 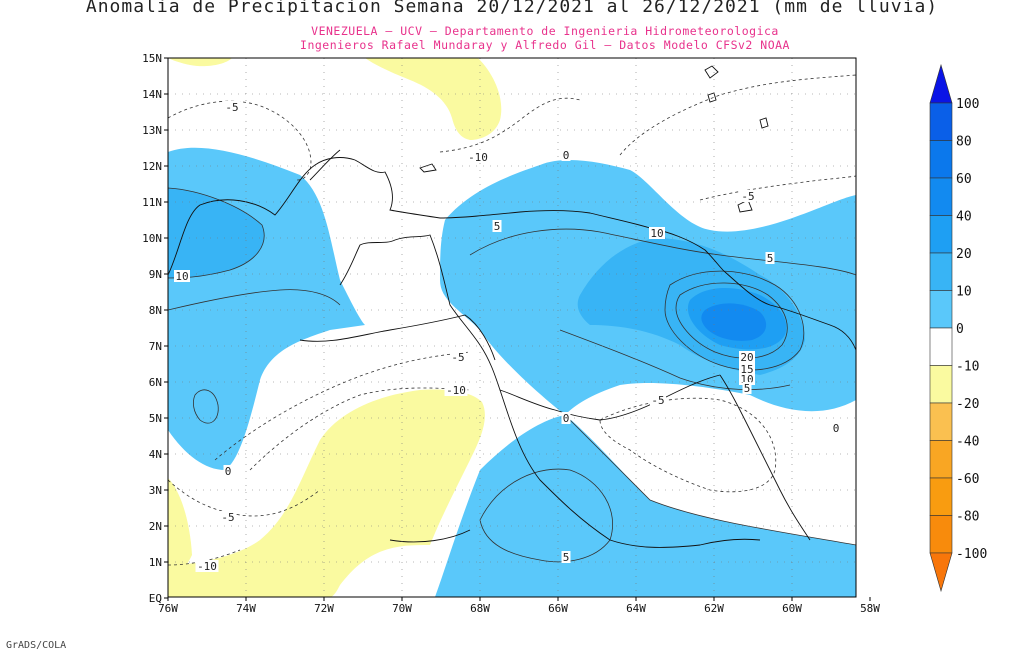 What do you see at coordinates (155, 418) in the screenshot?
I see `lat-label: 5N` at bounding box center [155, 418].